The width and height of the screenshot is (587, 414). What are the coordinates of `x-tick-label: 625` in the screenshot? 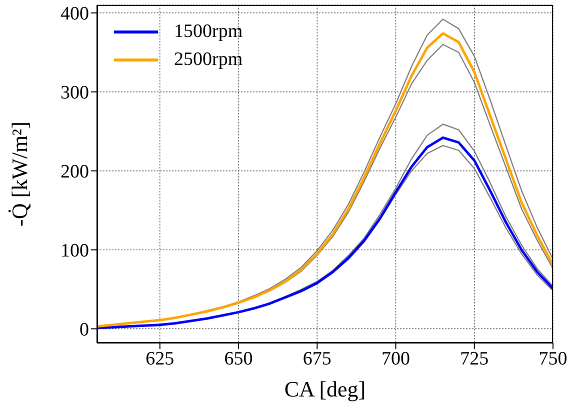 It's located at (160, 359).